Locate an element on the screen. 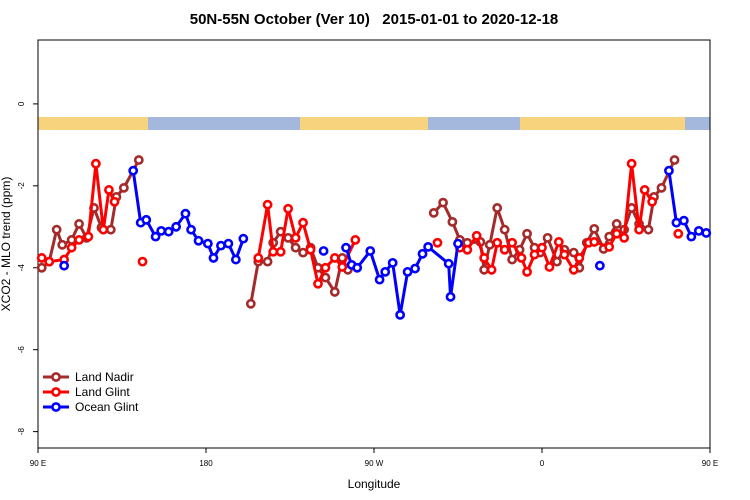  y-tick-label: 0 is located at coordinates (21, 103).